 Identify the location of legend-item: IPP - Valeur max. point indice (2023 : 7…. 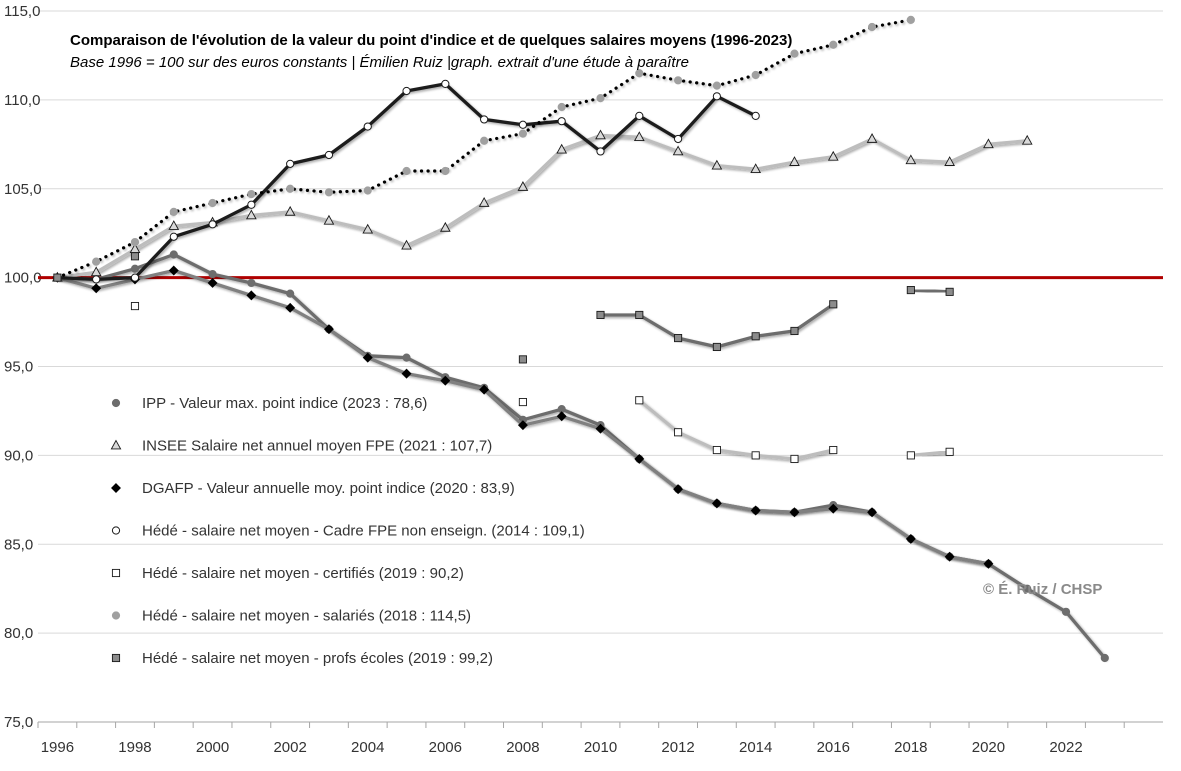
(260, 403).